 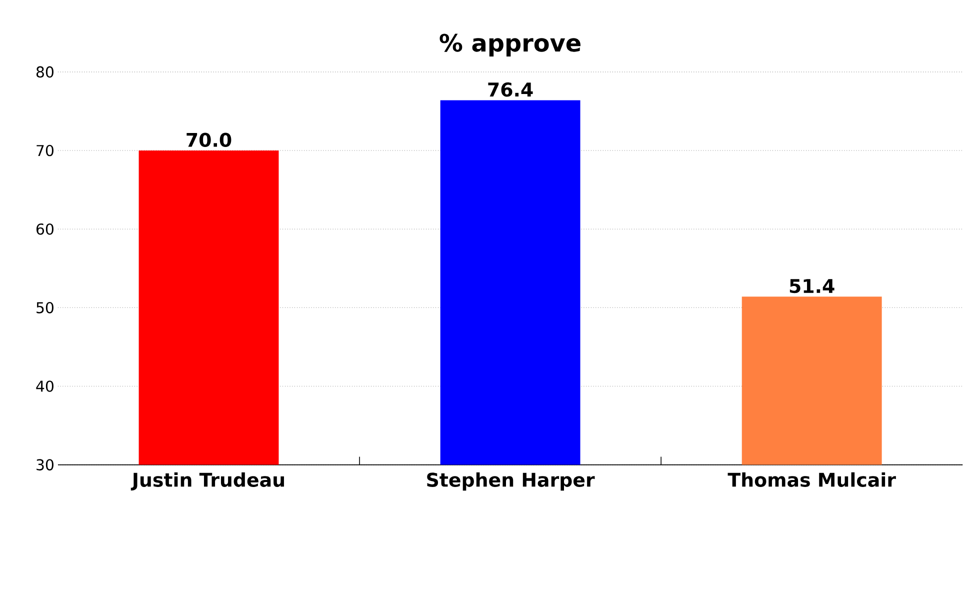 I want to click on y-tick-label: 30, so click(x=45, y=465).